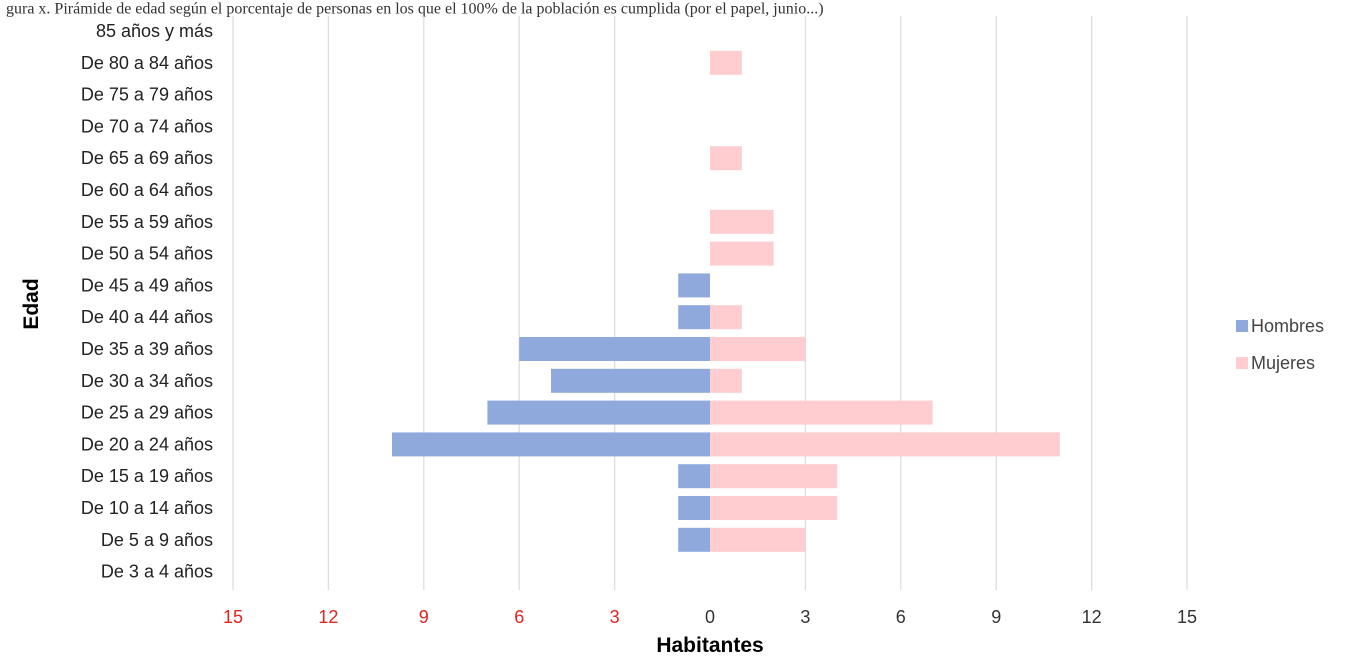 The height and width of the screenshot is (664, 1348). I want to click on x-axis-title: Habitantes, so click(709, 645).